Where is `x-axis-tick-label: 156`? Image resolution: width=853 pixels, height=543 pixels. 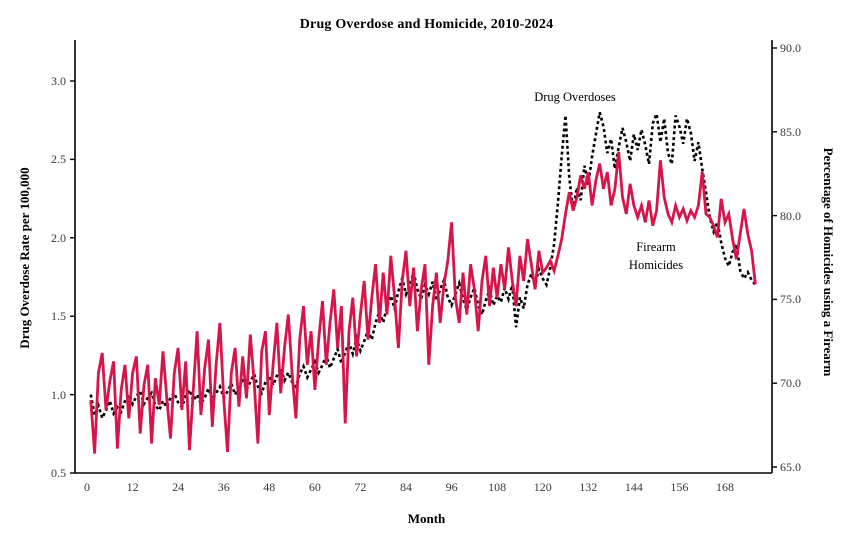 x-axis-tick-label: 156 is located at coordinates (679, 487).